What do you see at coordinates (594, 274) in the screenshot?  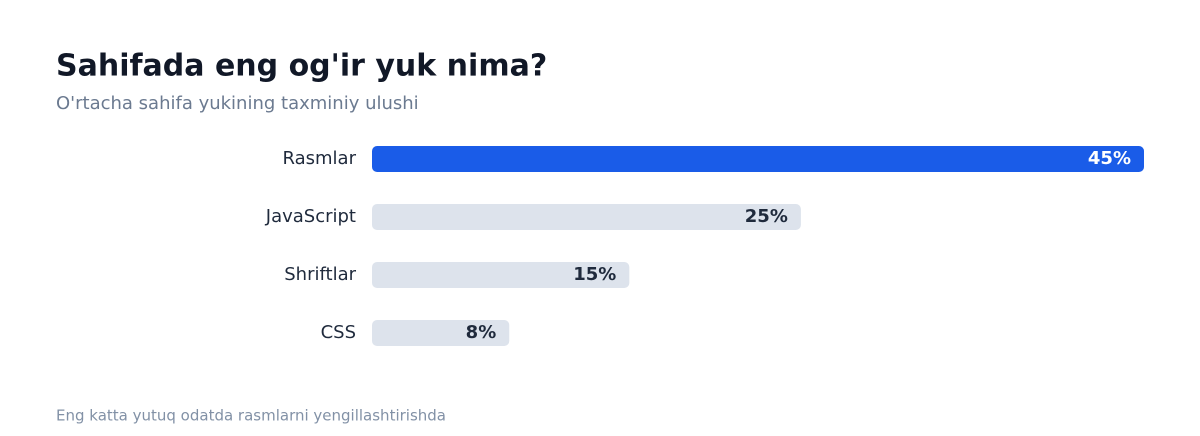 I see `value-label: 15%` at bounding box center [594, 274].